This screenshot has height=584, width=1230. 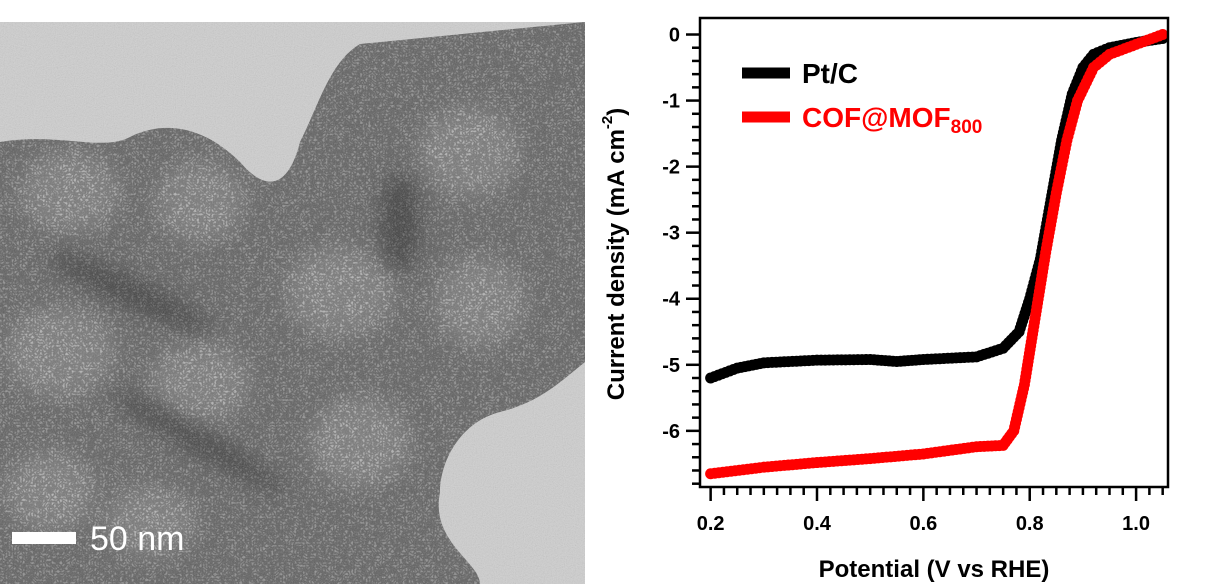 What do you see at coordinates (671, 300) in the screenshot?
I see `y-tick-label: -4` at bounding box center [671, 300].